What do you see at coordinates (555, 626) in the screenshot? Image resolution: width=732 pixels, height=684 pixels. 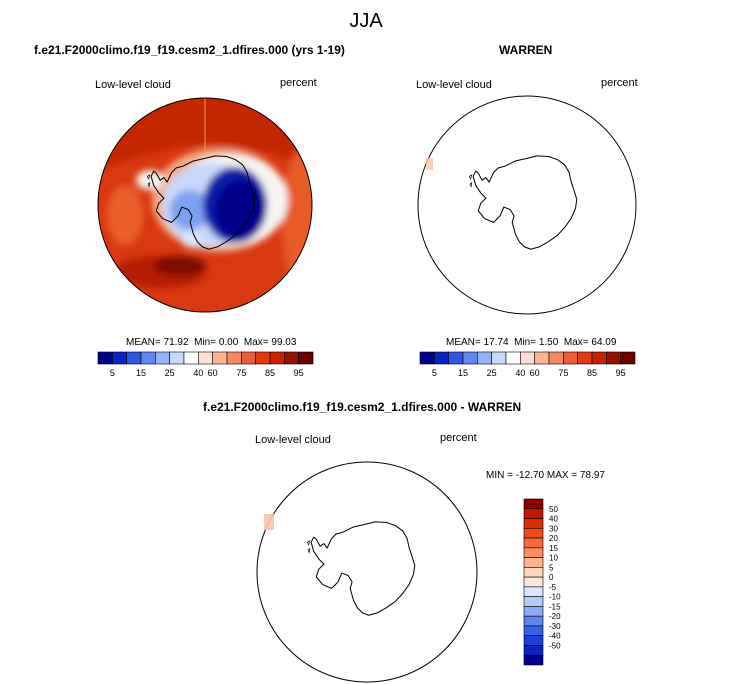 I see `colorbar-tick-label: -30` at bounding box center [555, 626].